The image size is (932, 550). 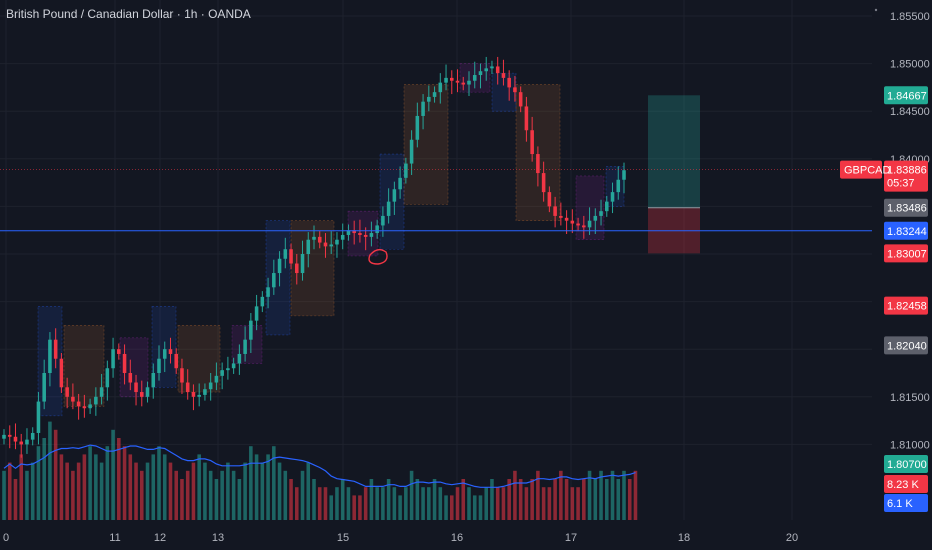 I want to click on y-tick-label: 1.84500, so click(x=910, y=112).